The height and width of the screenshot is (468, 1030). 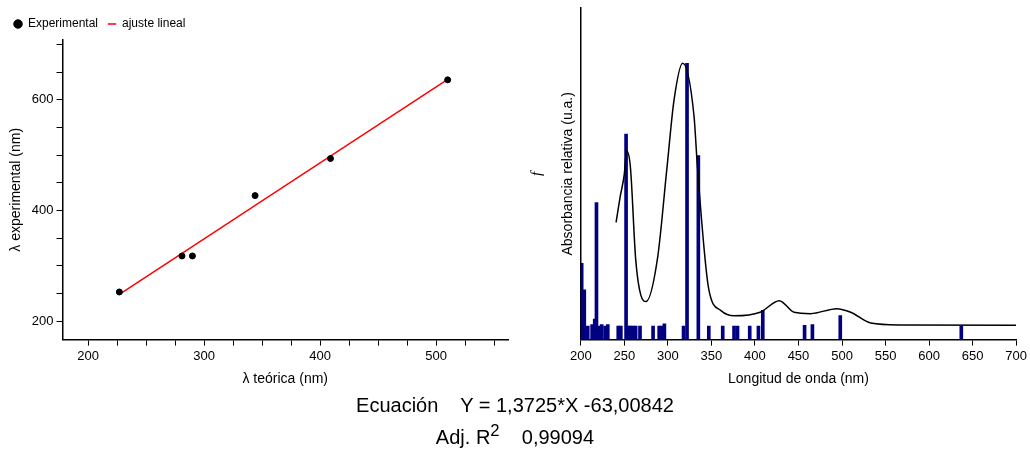 I want to click on x-axis-title: λ teórica (nm), so click(x=285, y=378).